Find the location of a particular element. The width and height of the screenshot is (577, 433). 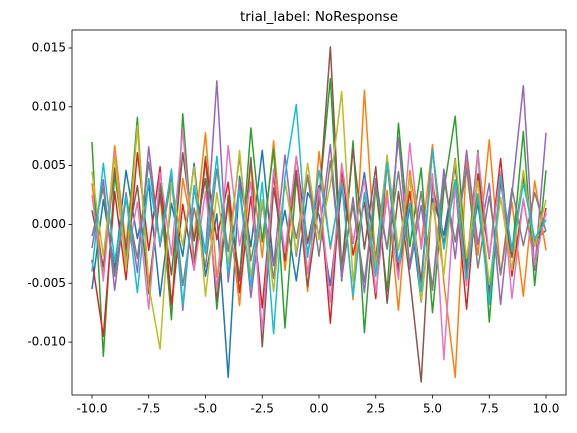

x-tick-label: -7.5 is located at coordinates (148, 409).